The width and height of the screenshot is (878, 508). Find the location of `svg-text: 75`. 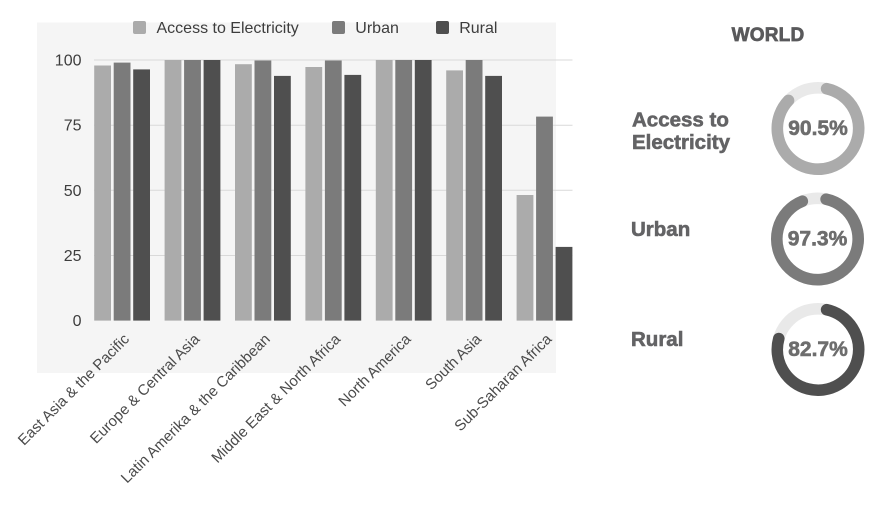

svg-text: 75 is located at coordinates (73, 126).